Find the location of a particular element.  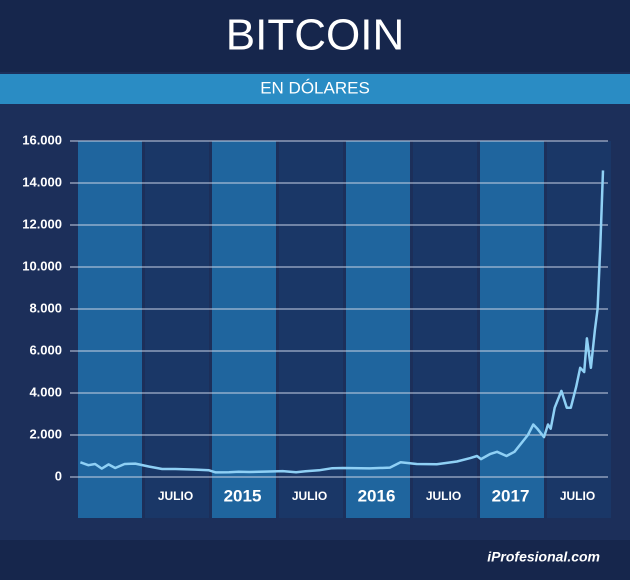

y-tick-label: 14.000 is located at coordinates (42, 181).